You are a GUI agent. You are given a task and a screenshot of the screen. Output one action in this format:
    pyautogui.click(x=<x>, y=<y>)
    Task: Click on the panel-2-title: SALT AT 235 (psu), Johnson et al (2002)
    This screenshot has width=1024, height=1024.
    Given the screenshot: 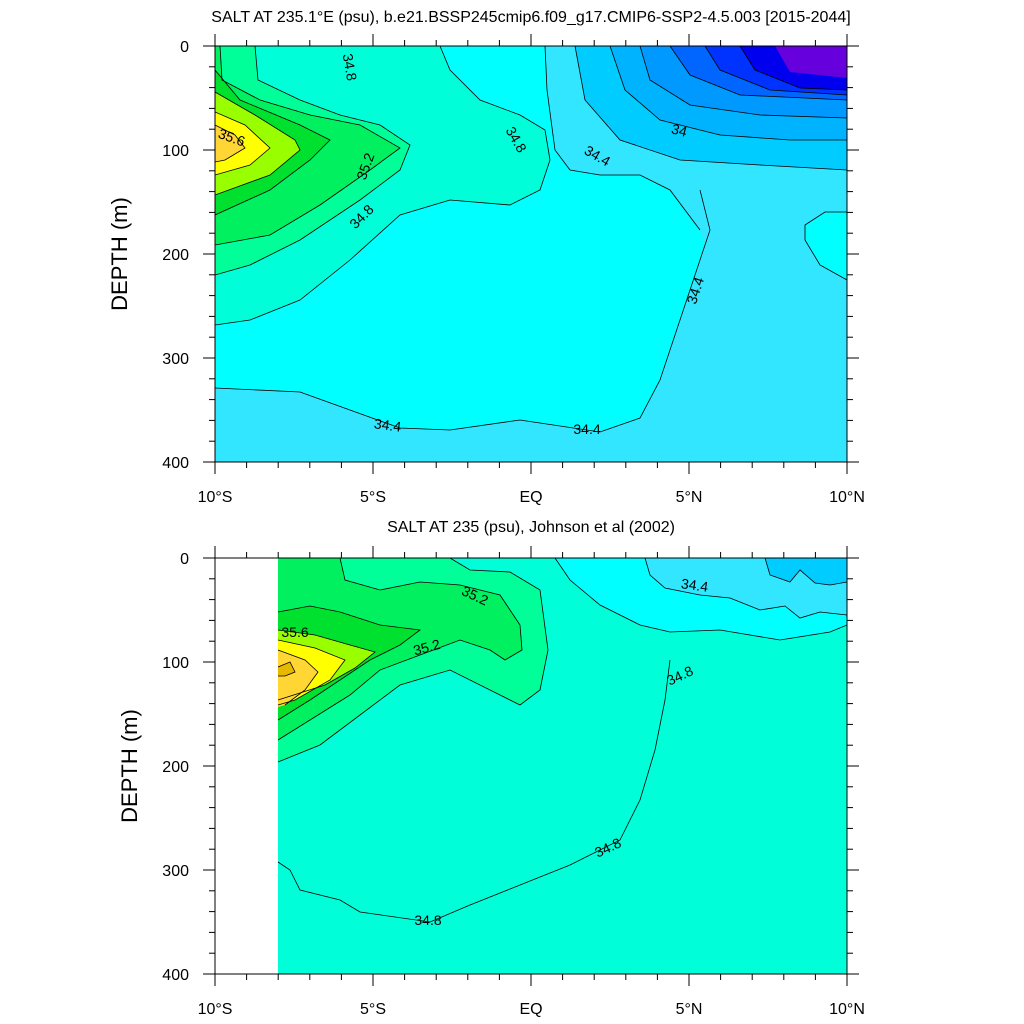 What is the action you would take?
    pyautogui.click(x=531, y=527)
    